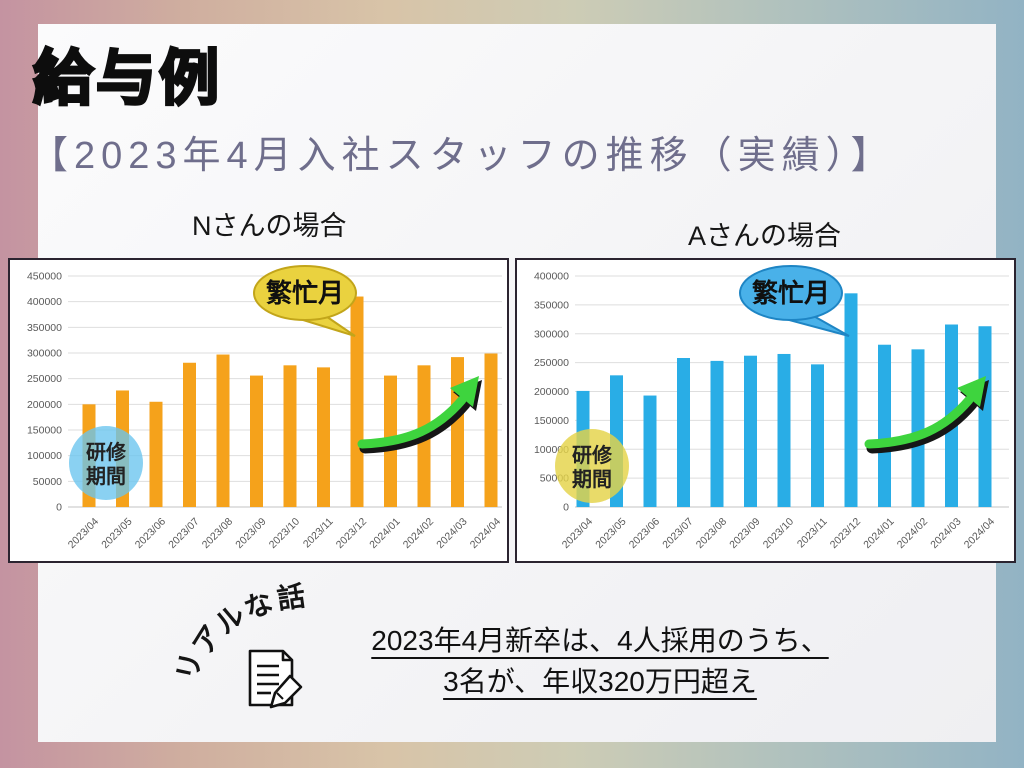 This screenshot has width=1024, height=768. What do you see at coordinates (765, 236) in the screenshot?
I see `chart-title-a-san: Aさんの場合` at bounding box center [765, 236].